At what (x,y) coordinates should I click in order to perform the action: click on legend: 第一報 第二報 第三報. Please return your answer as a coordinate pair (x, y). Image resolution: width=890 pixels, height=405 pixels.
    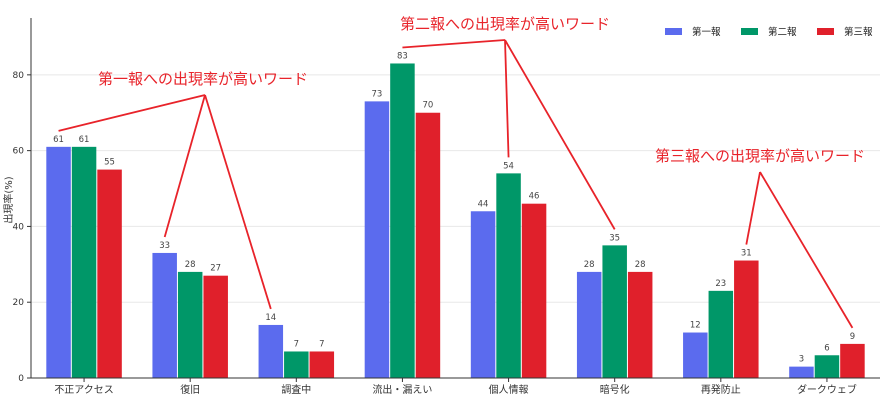
    Looking at the image, I should click on (769, 32).